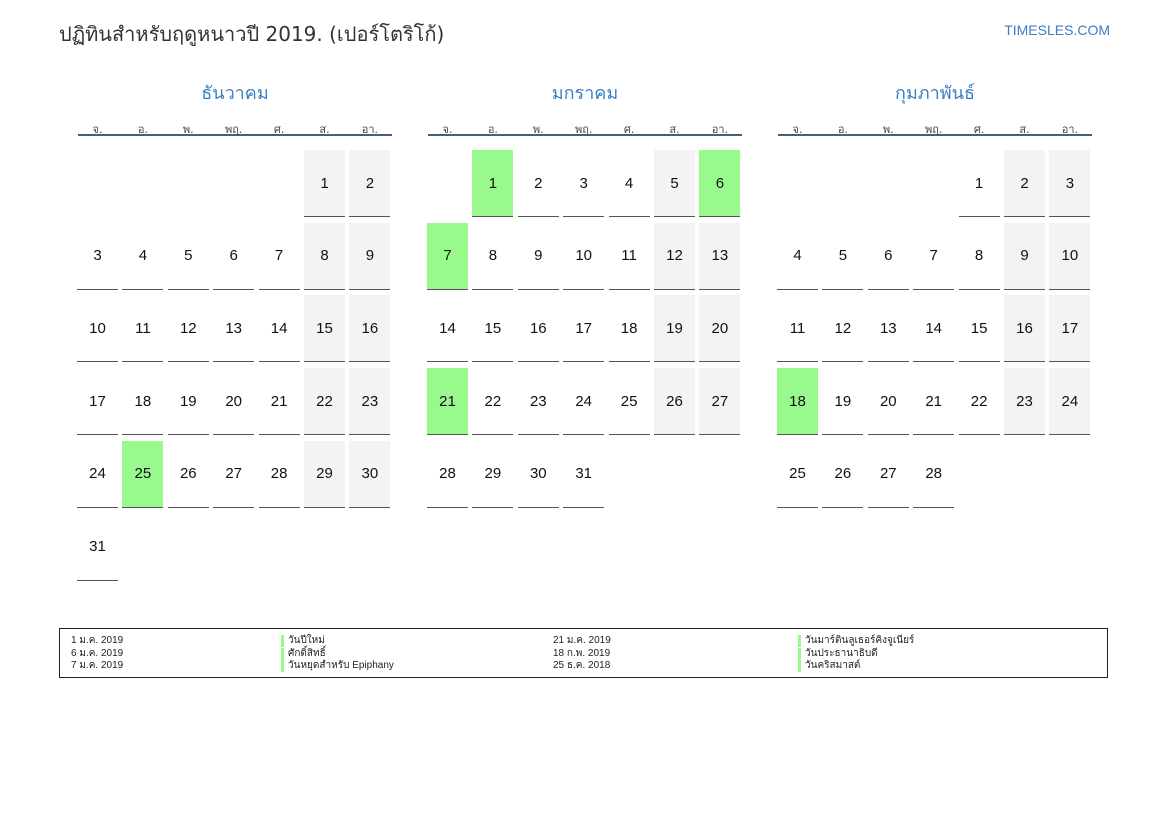  Describe the element at coordinates (493, 183) in the screenshot. I see `holiday-day-cell: 1` at that location.